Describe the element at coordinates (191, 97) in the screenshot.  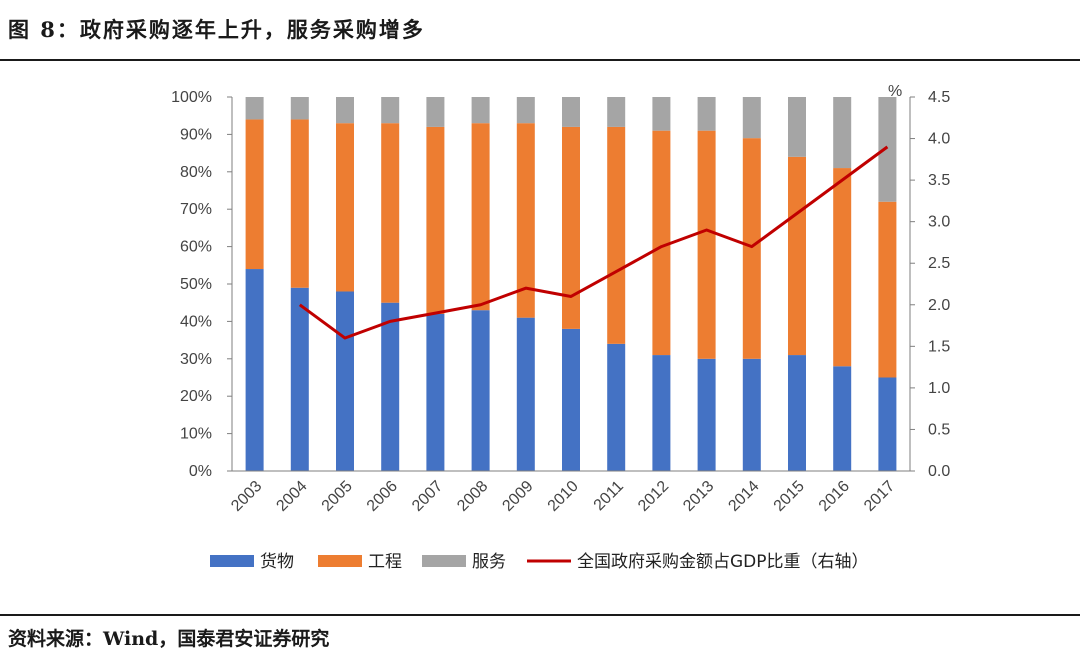
I see `left-tick-label: 100%` at that location.